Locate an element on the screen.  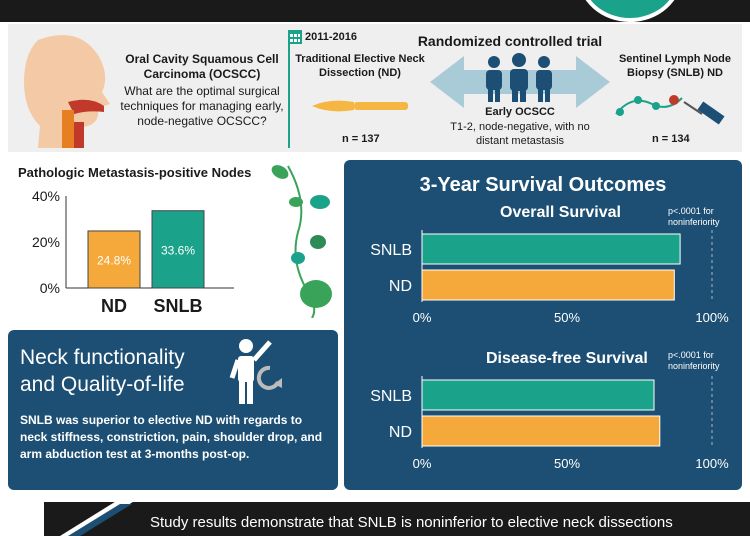
bar-value-label: 33.6% is located at coordinates (178, 250).